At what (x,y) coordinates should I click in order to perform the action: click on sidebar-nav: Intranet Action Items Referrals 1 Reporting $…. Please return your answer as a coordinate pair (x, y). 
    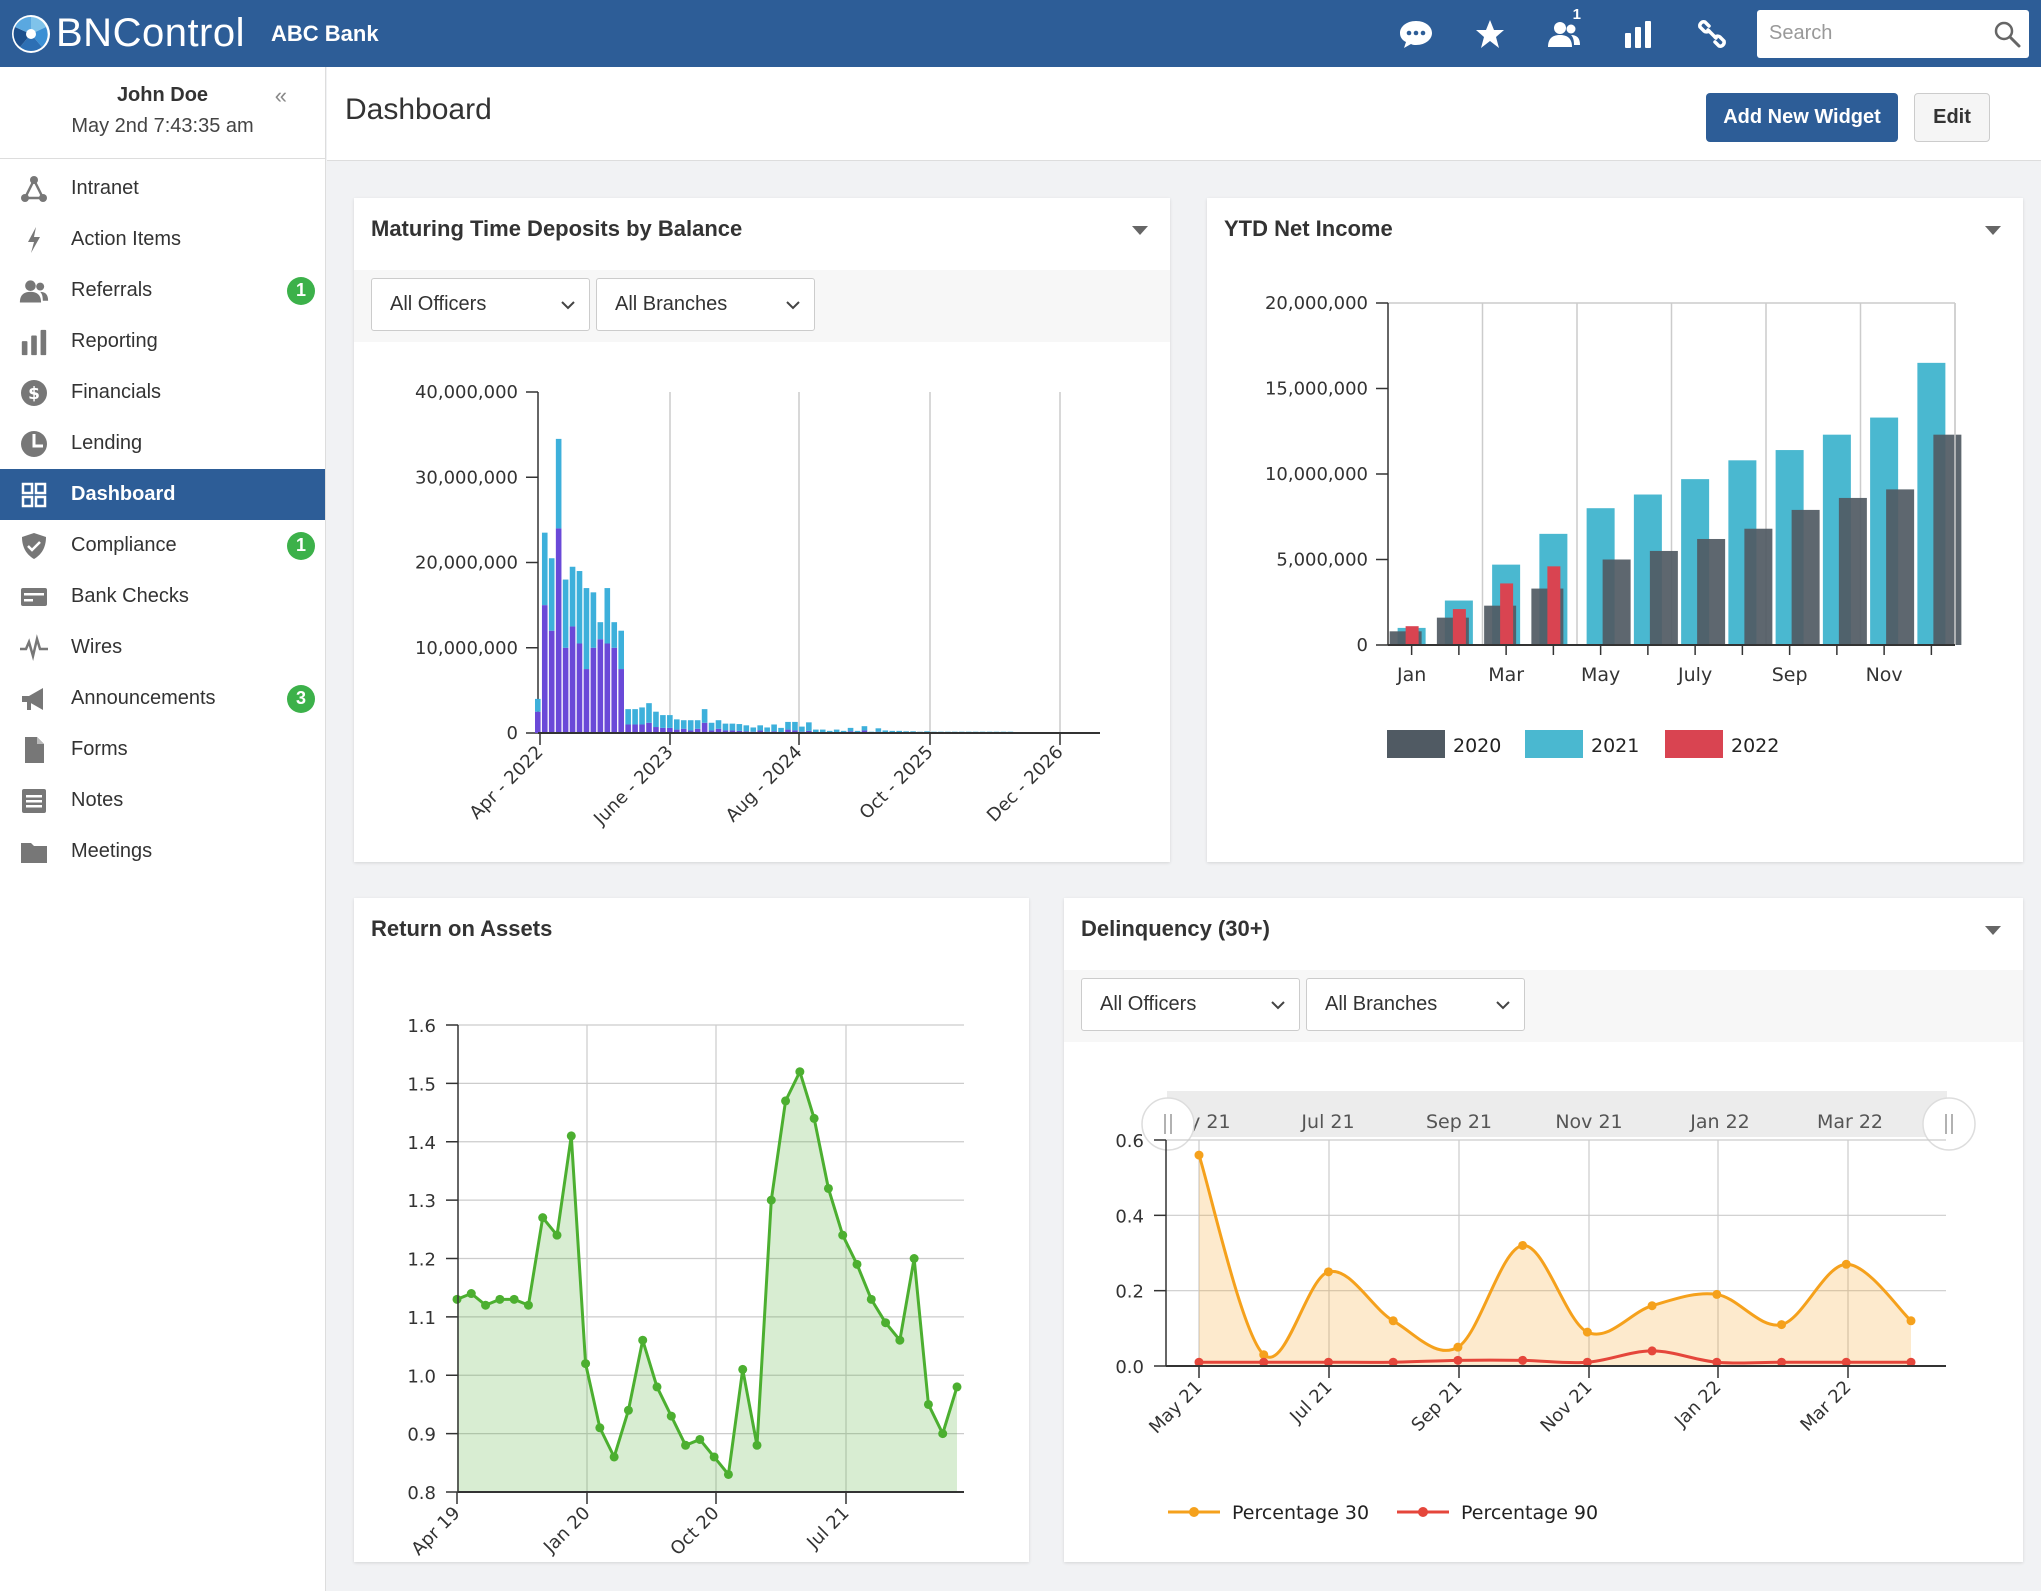
    Looking at the image, I should click on (162, 520).